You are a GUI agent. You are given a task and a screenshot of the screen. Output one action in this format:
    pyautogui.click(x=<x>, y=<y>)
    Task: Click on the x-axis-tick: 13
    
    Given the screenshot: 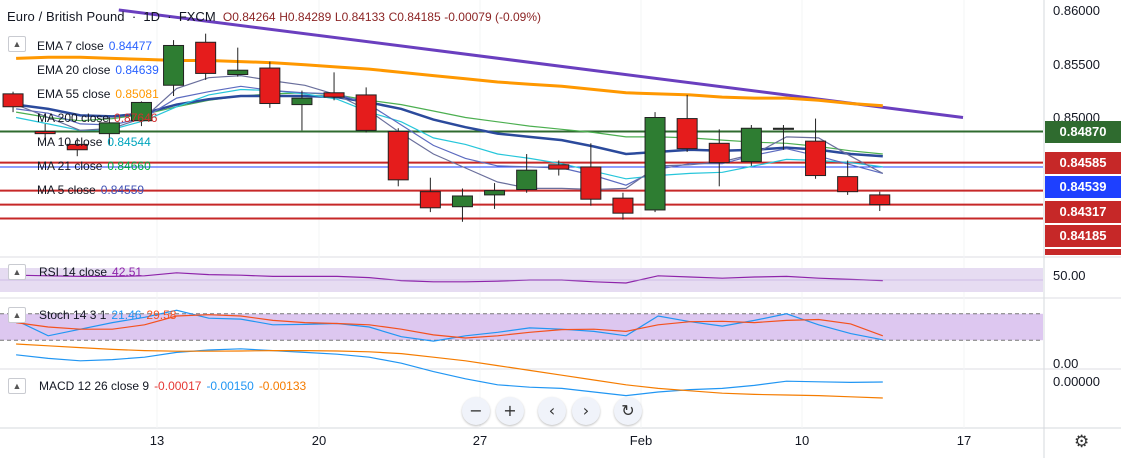 What is the action you would take?
    pyautogui.click(x=157, y=440)
    